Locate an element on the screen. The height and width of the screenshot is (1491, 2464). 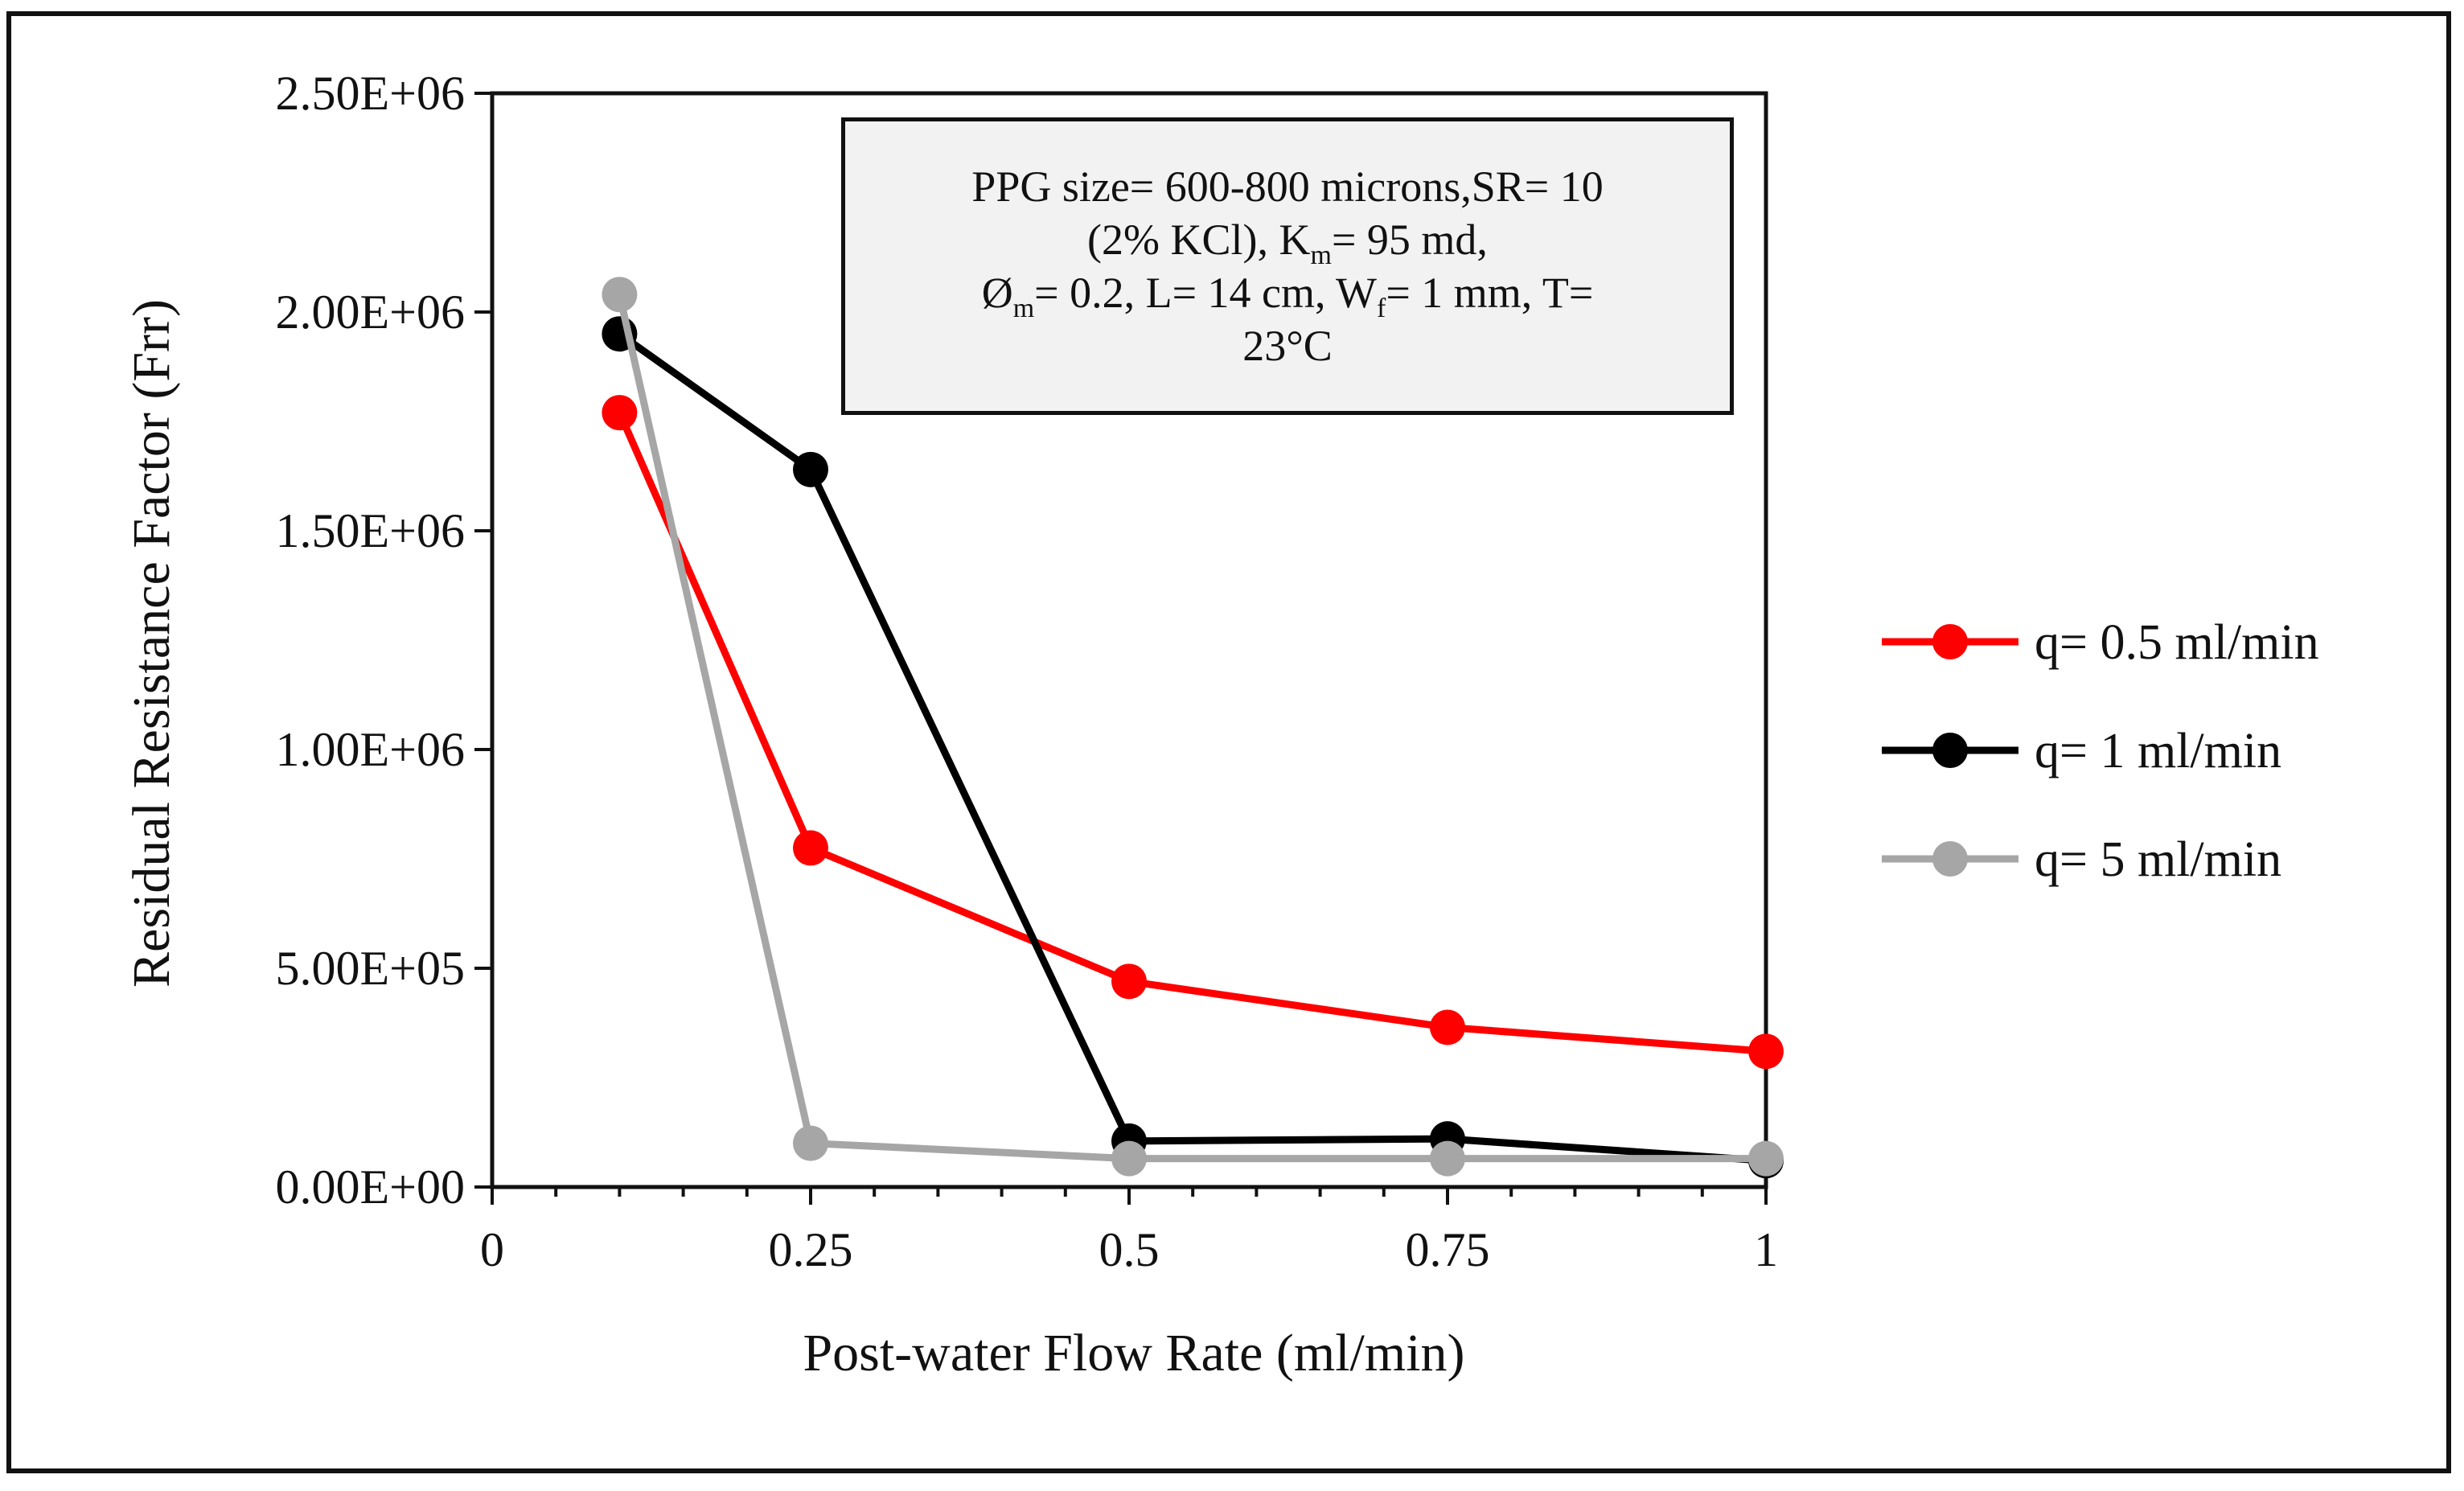
legend: q= 0.5 ml/min q= 1 ml/min q= 5 ml/min is located at coordinates (2100, 751).